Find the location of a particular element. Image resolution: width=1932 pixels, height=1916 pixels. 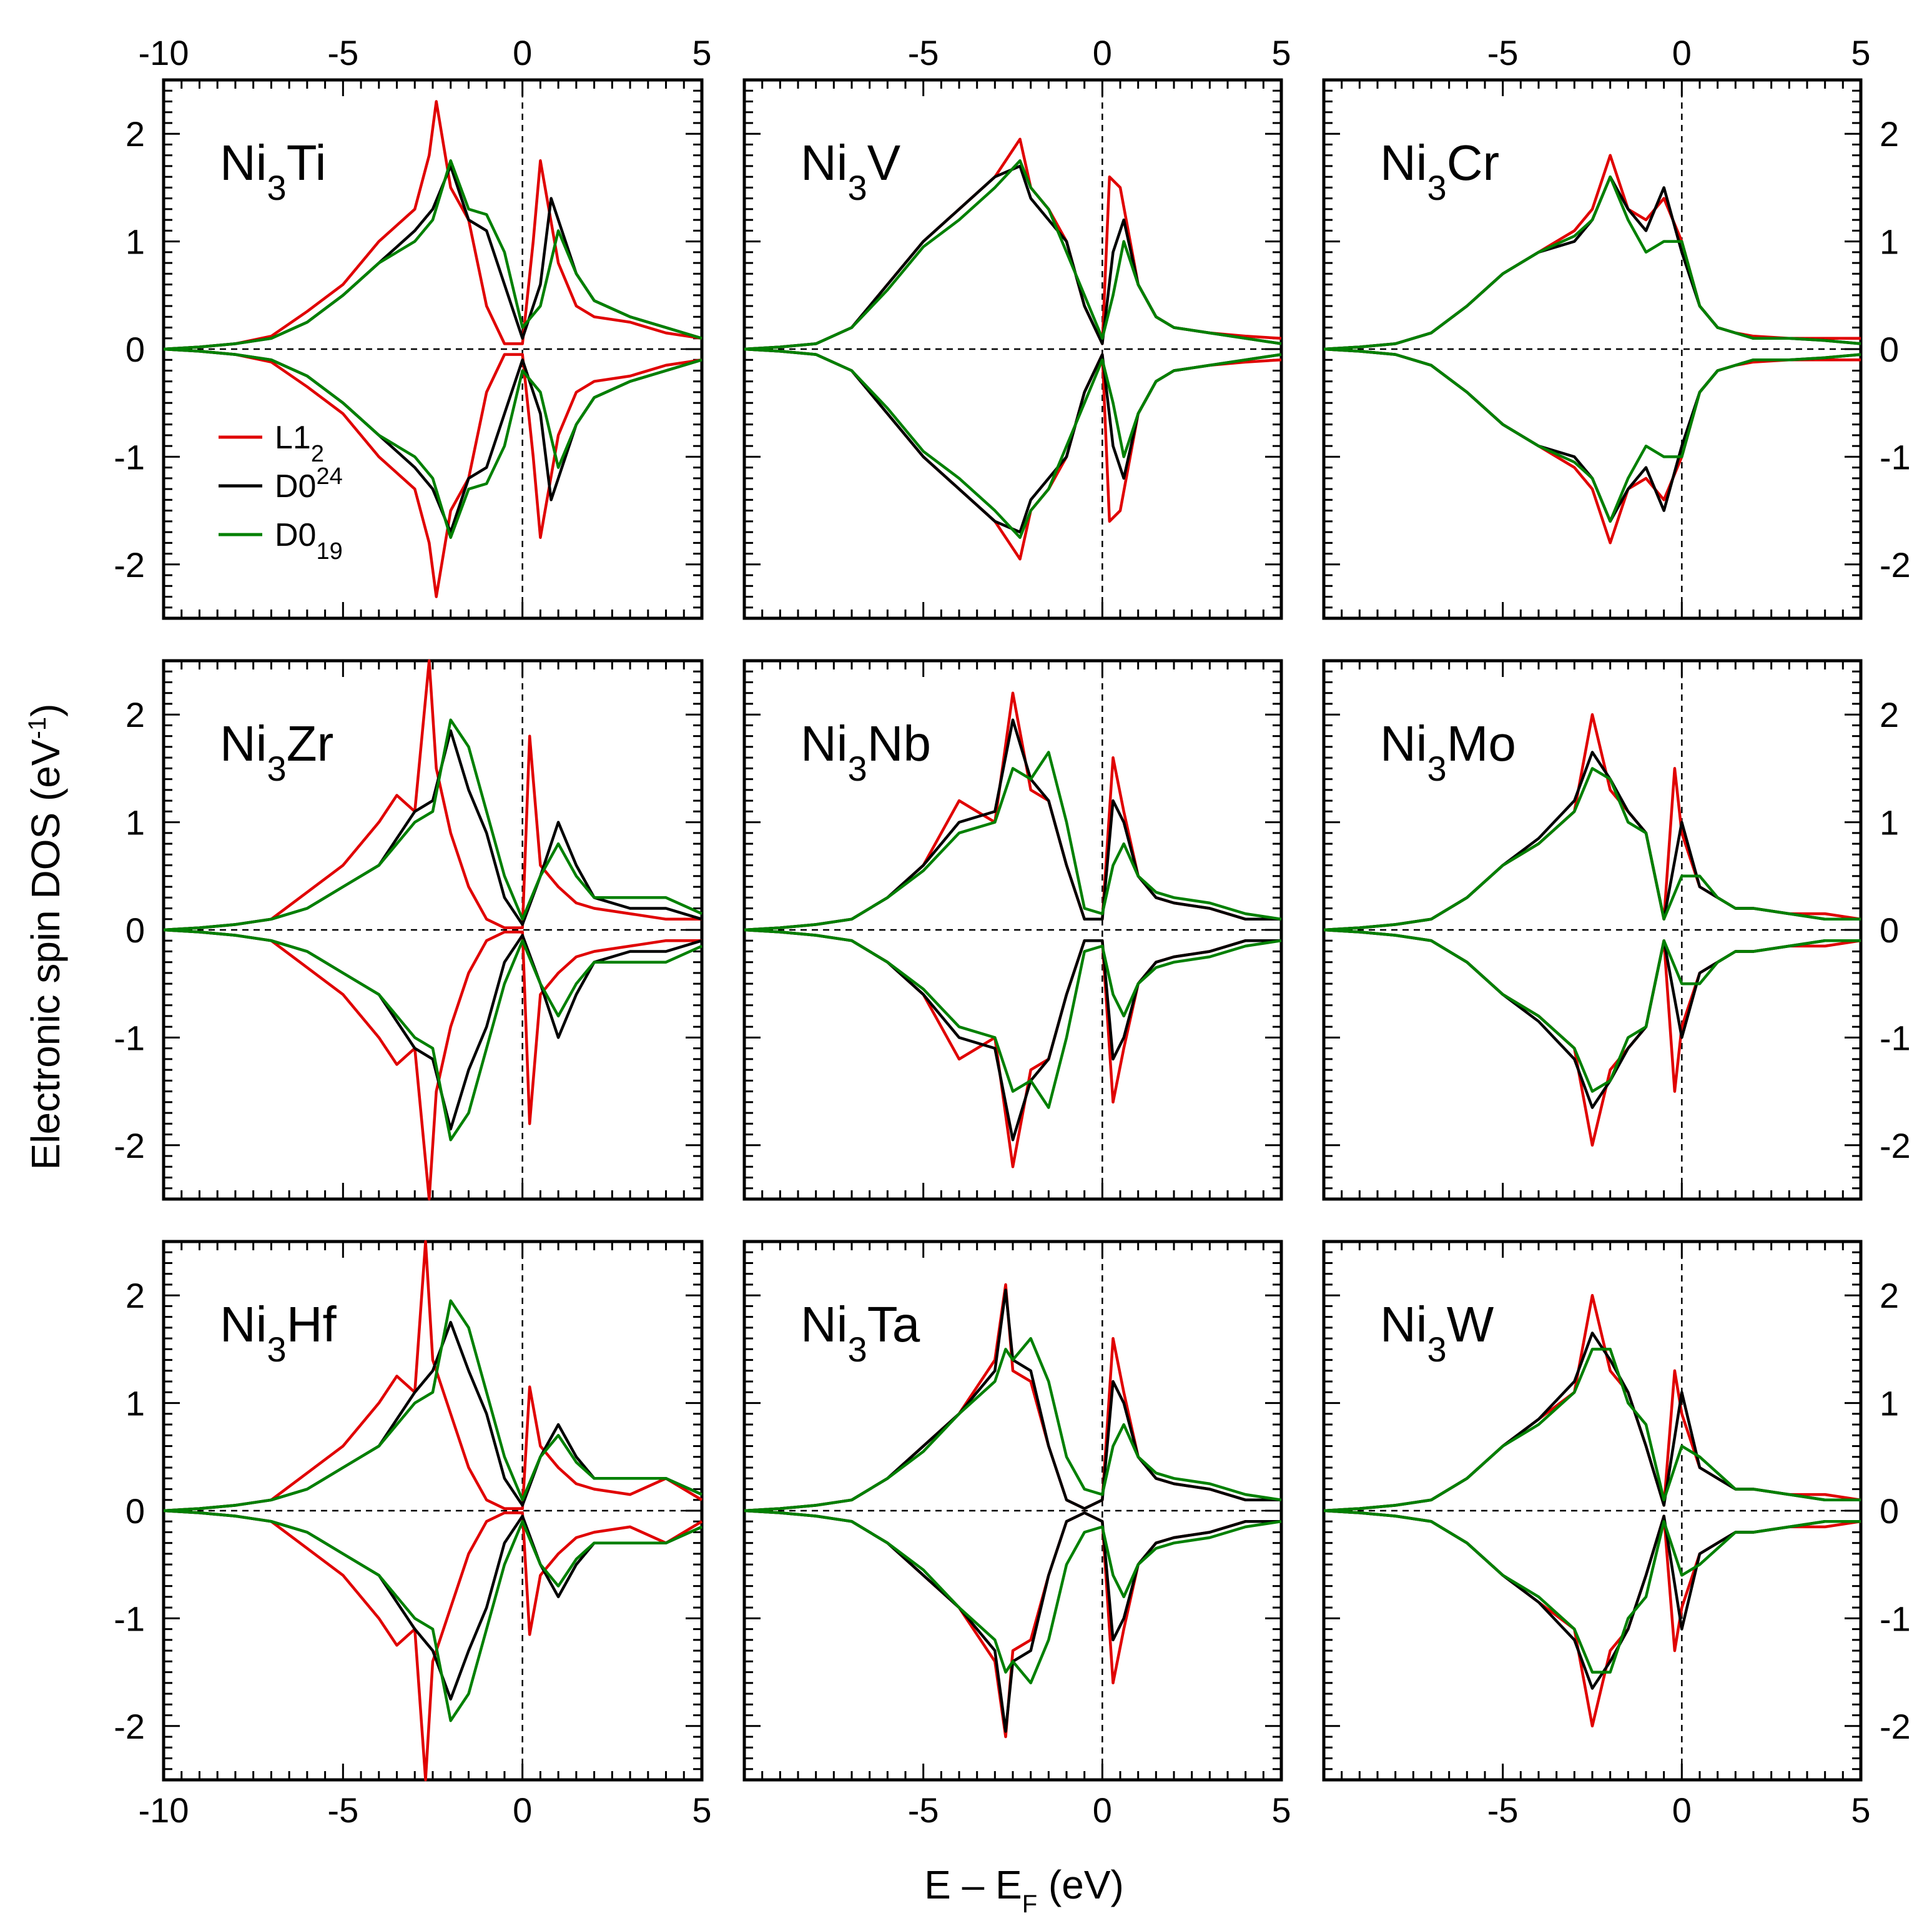

panel-title: Ni3Ti is located at coordinates (273, 171).